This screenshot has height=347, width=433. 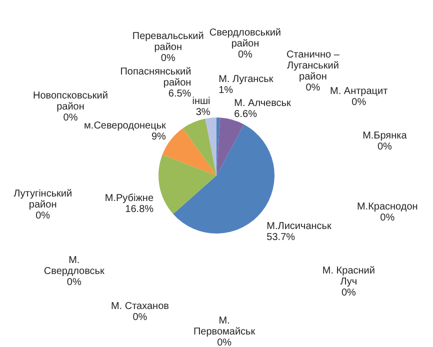 I want to click on category-label: Свердловський район, so click(x=245, y=38).